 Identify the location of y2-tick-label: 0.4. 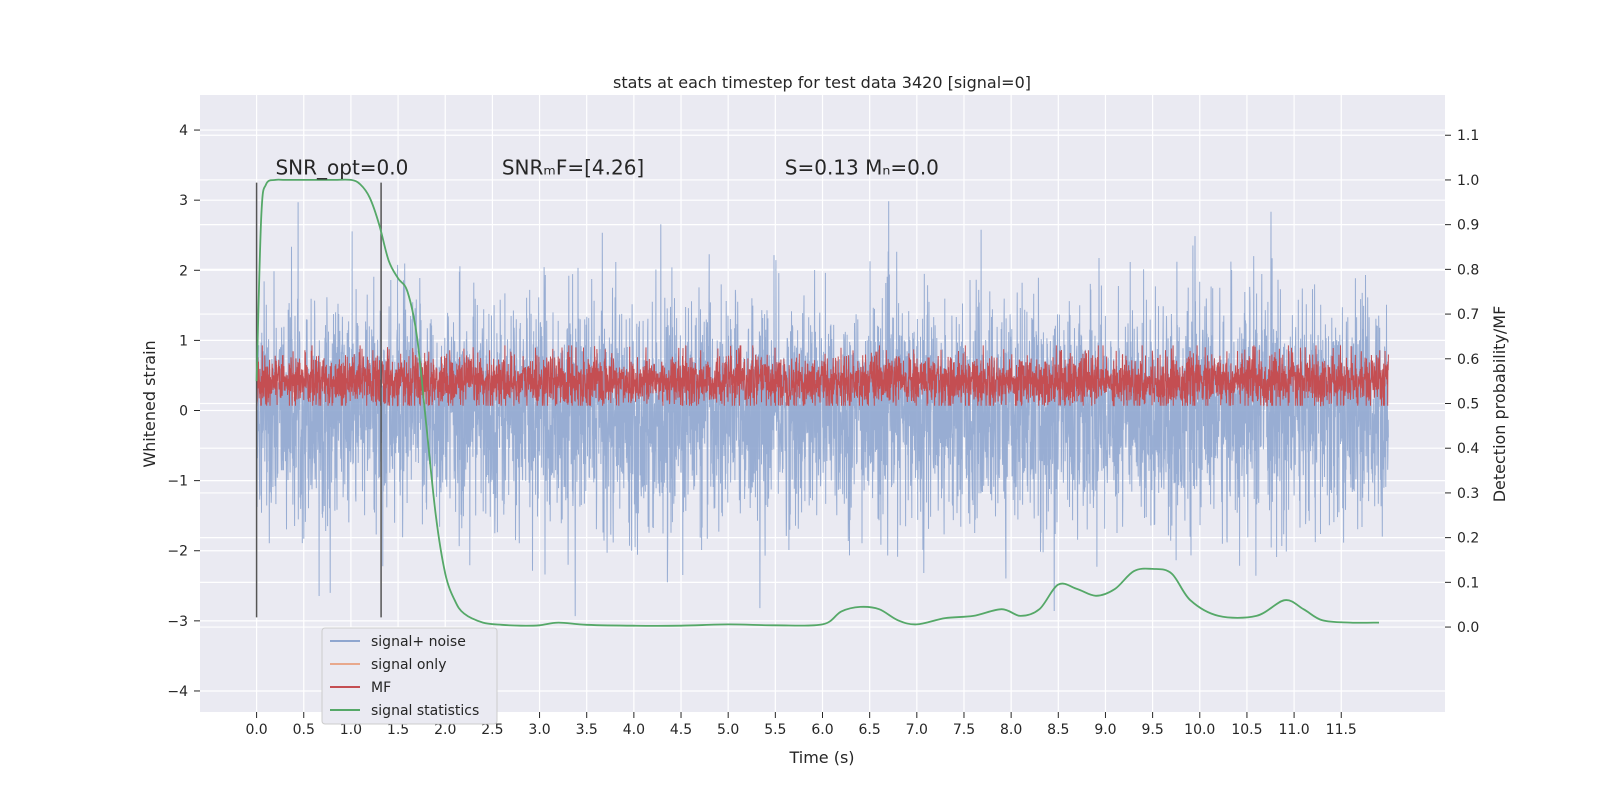
(1468, 449).